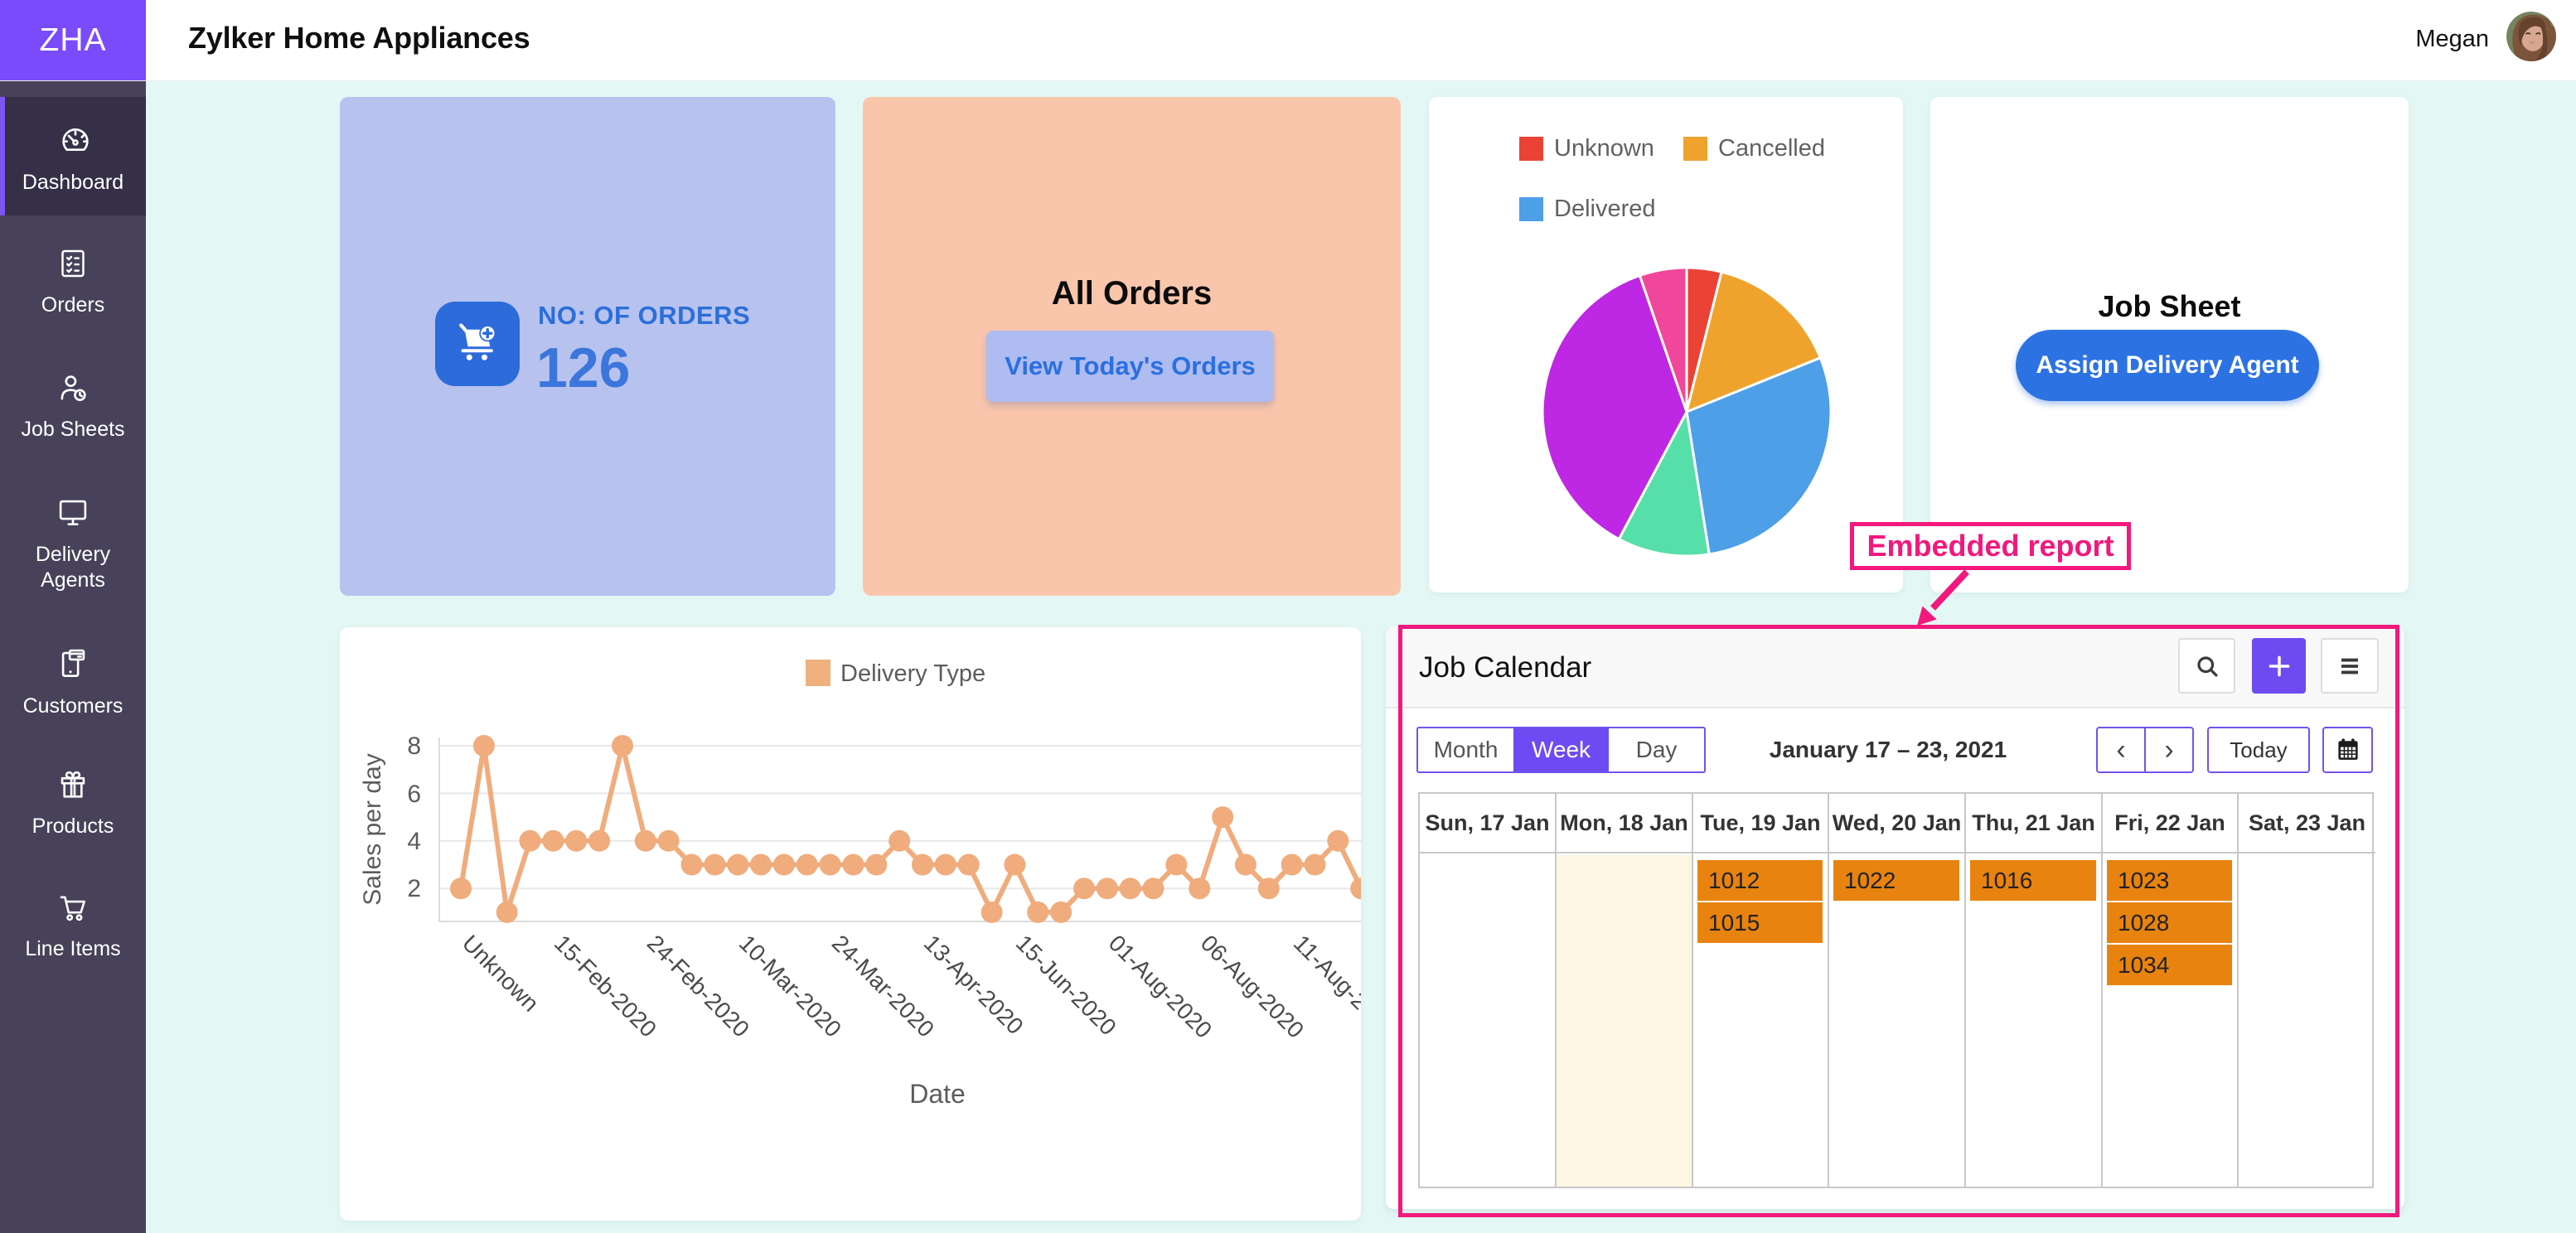 The image size is (2576, 1233). What do you see at coordinates (414, 888) in the screenshot?
I see `svg-text: 2` at bounding box center [414, 888].